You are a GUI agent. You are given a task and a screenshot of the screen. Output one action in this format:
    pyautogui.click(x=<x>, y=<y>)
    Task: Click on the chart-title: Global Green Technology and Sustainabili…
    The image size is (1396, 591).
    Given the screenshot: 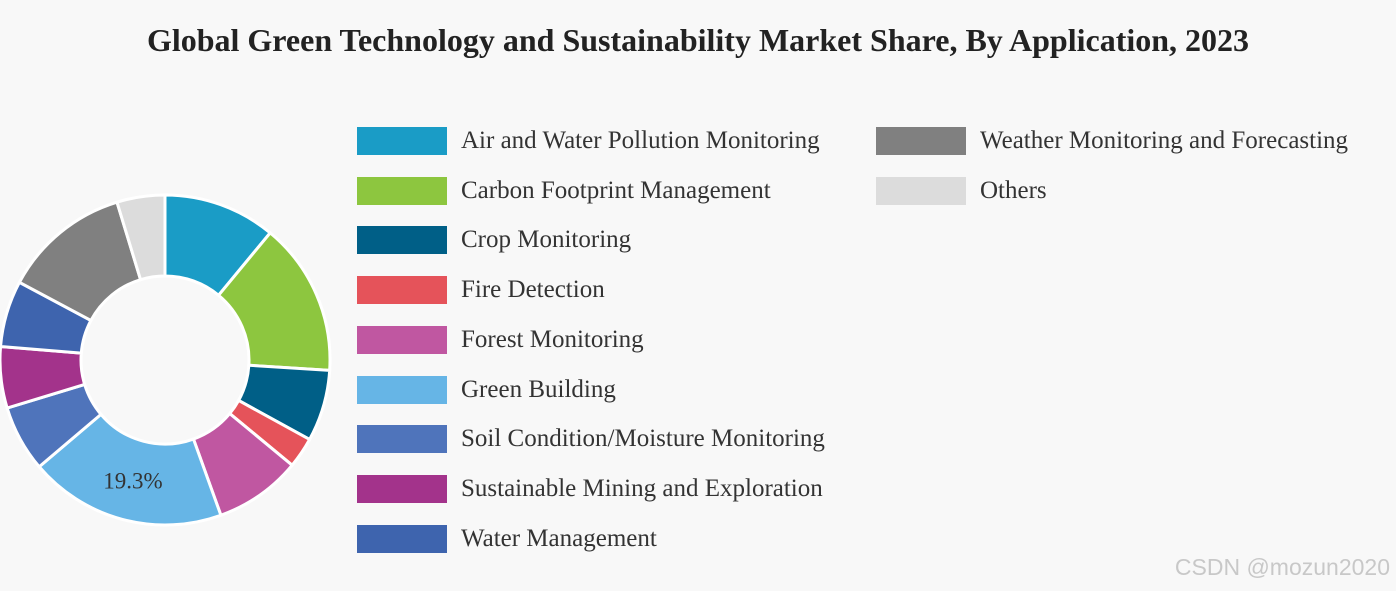 What is the action you would take?
    pyautogui.click(x=698, y=40)
    